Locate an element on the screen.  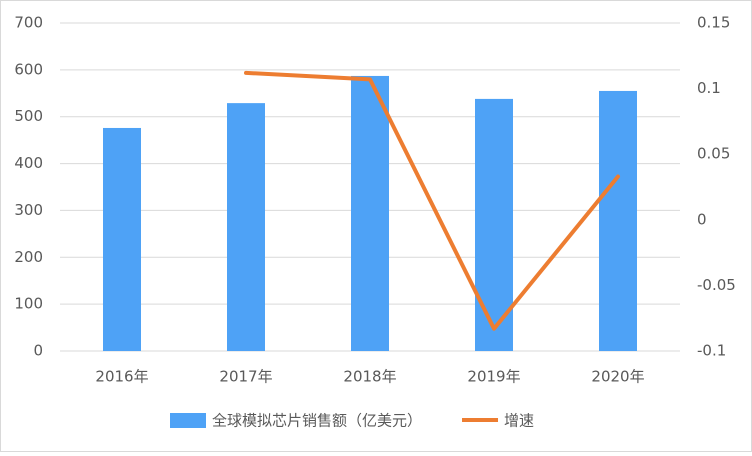
legend-label: 全球模拟芯片销售额（亿美元） is located at coordinates (317, 421).